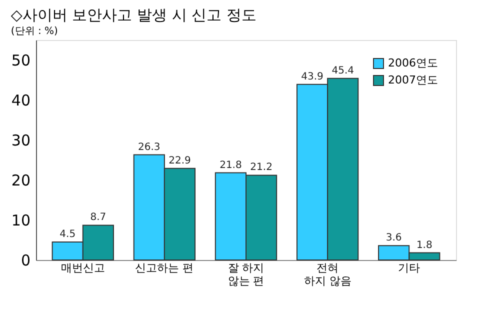 This screenshot has height=336, width=500. Describe the element at coordinates (231, 165) in the screenshot. I see `data-label: 21.8` at that location.